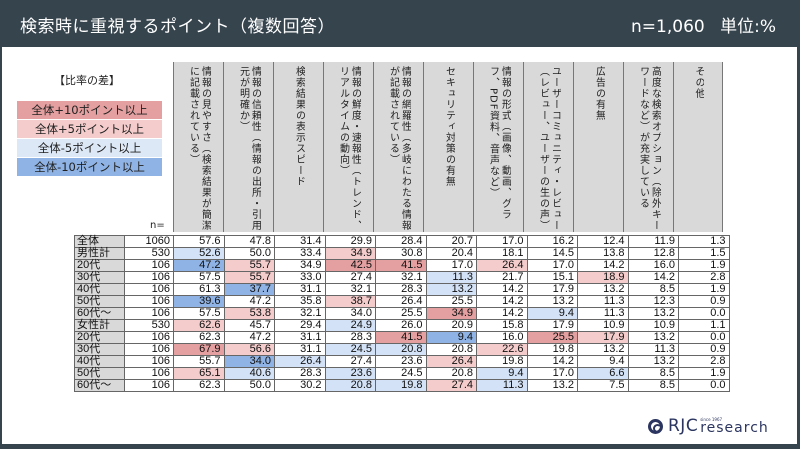 The width and height of the screenshot is (800, 449). Describe the element at coordinates (348, 147) in the screenshot. I see `column-header: 情報の鮮度・速報性（トレンド、リアルタイムの動向）` at that location.